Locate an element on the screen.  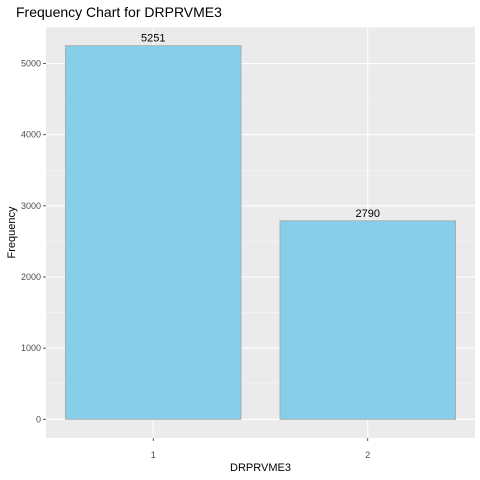
y-tick-label: 3000 is located at coordinates (31, 206).